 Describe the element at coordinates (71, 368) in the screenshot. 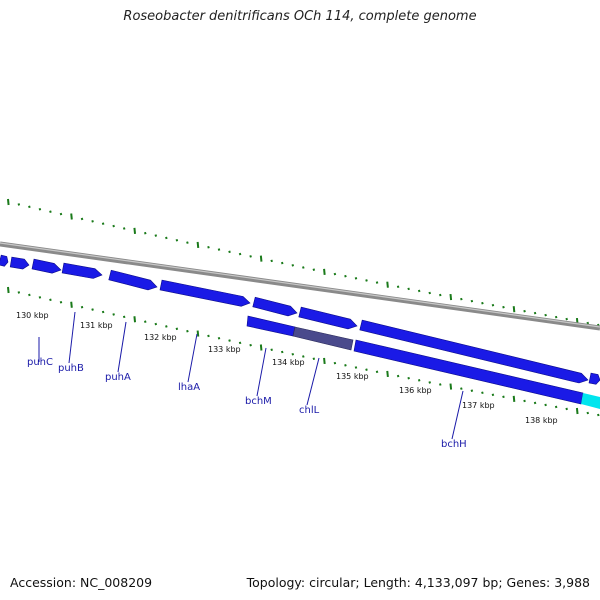

I see `gene-label-puhb: puhB` at that location.